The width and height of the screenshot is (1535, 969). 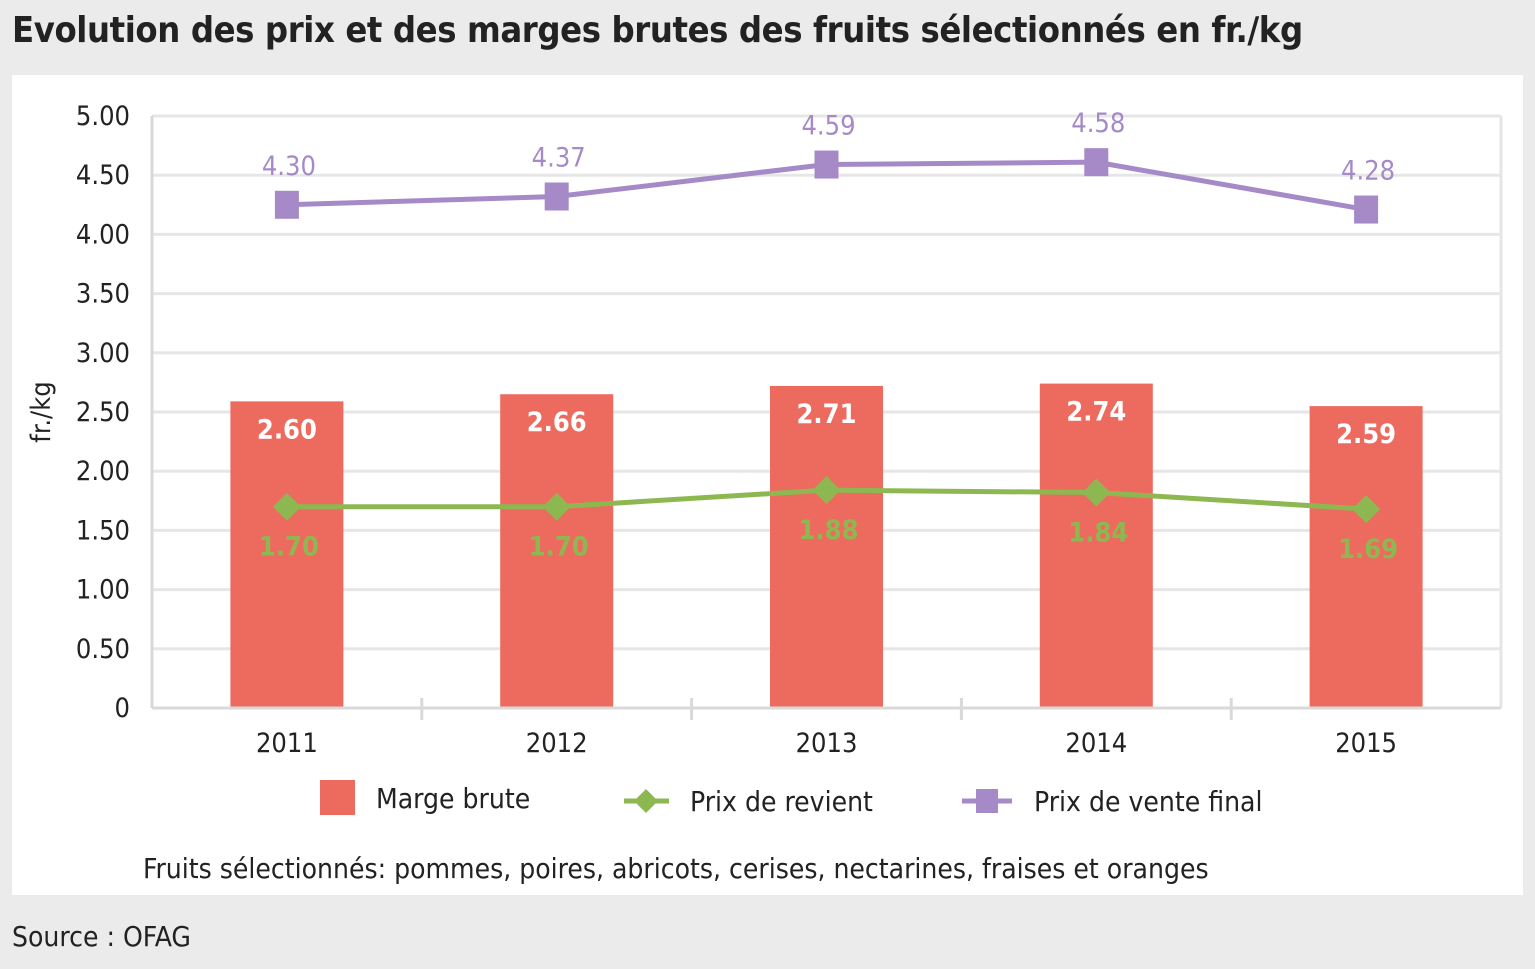 What do you see at coordinates (987, 801) in the screenshot?
I see `legend-square-icon` at bounding box center [987, 801].